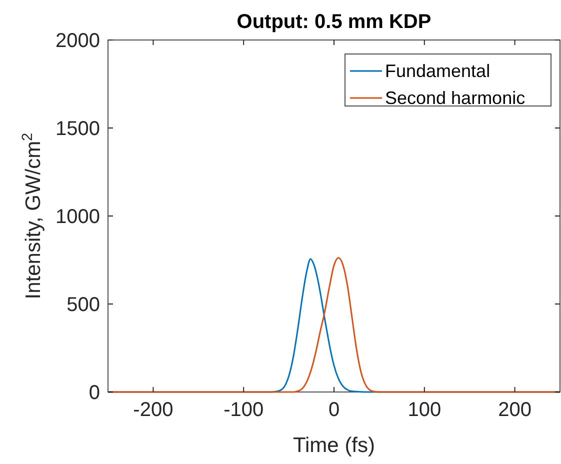  Describe the element at coordinates (334, 22) in the screenshot. I see `chart-title: Output: 0.5 mm KDP` at that location.